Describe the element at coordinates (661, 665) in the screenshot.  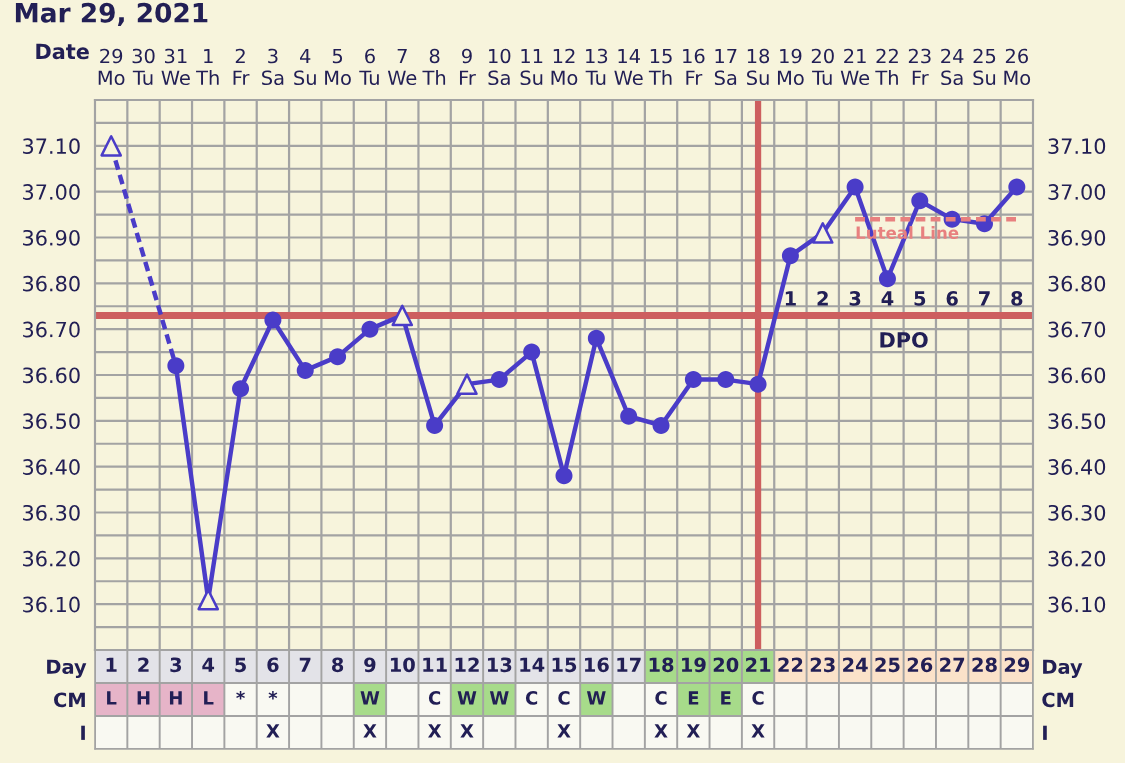
I see `x-tick-label: 18` at that location.